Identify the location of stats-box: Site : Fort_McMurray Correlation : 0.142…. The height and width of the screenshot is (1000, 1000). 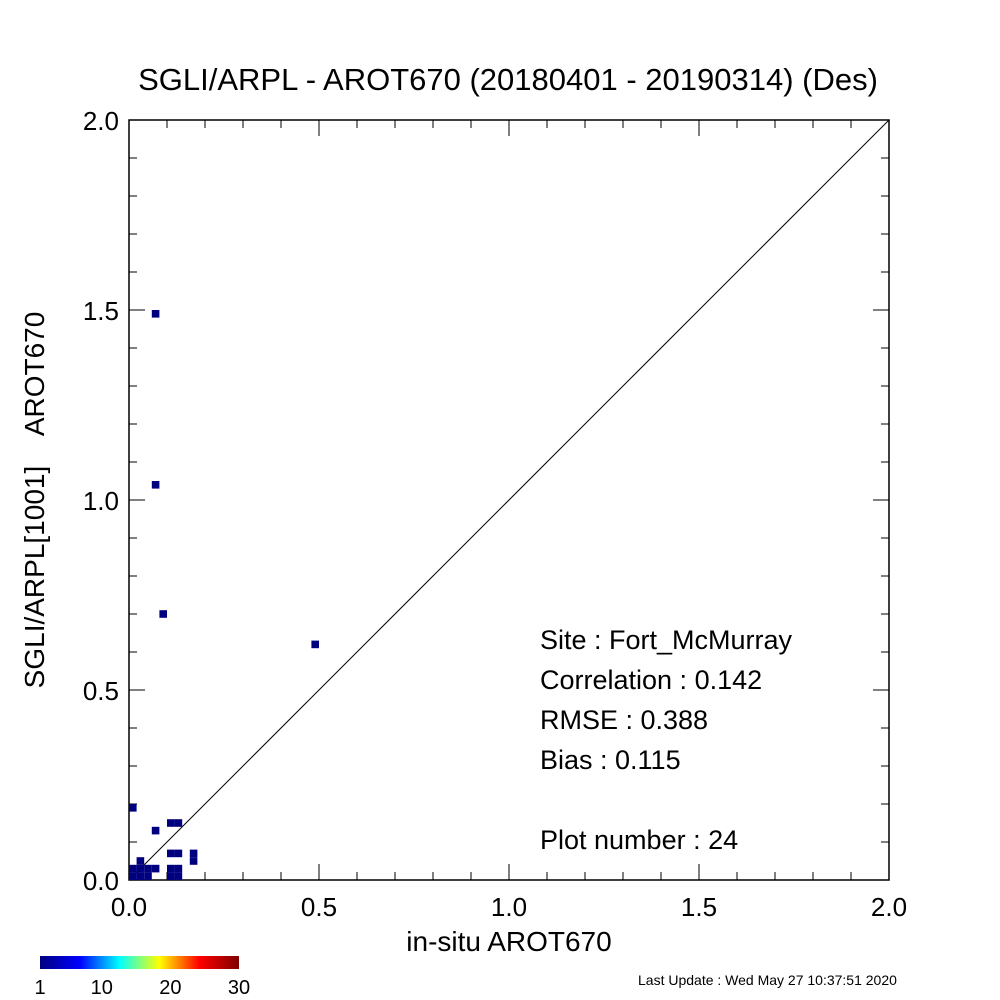
(666, 740).